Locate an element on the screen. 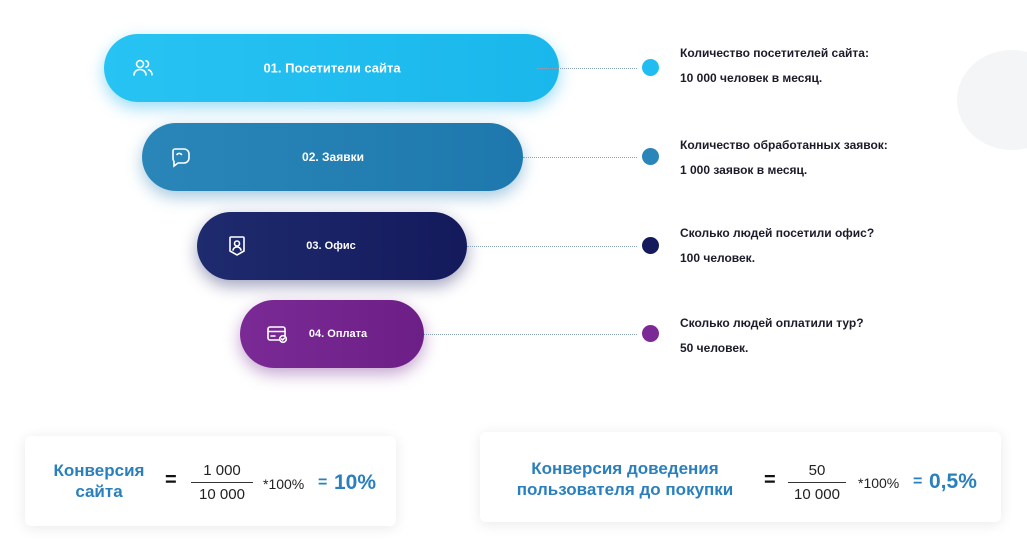 The width and height of the screenshot is (1027, 549). info-title: Сколько людей оплатили тур? is located at coordinates (772, 323).